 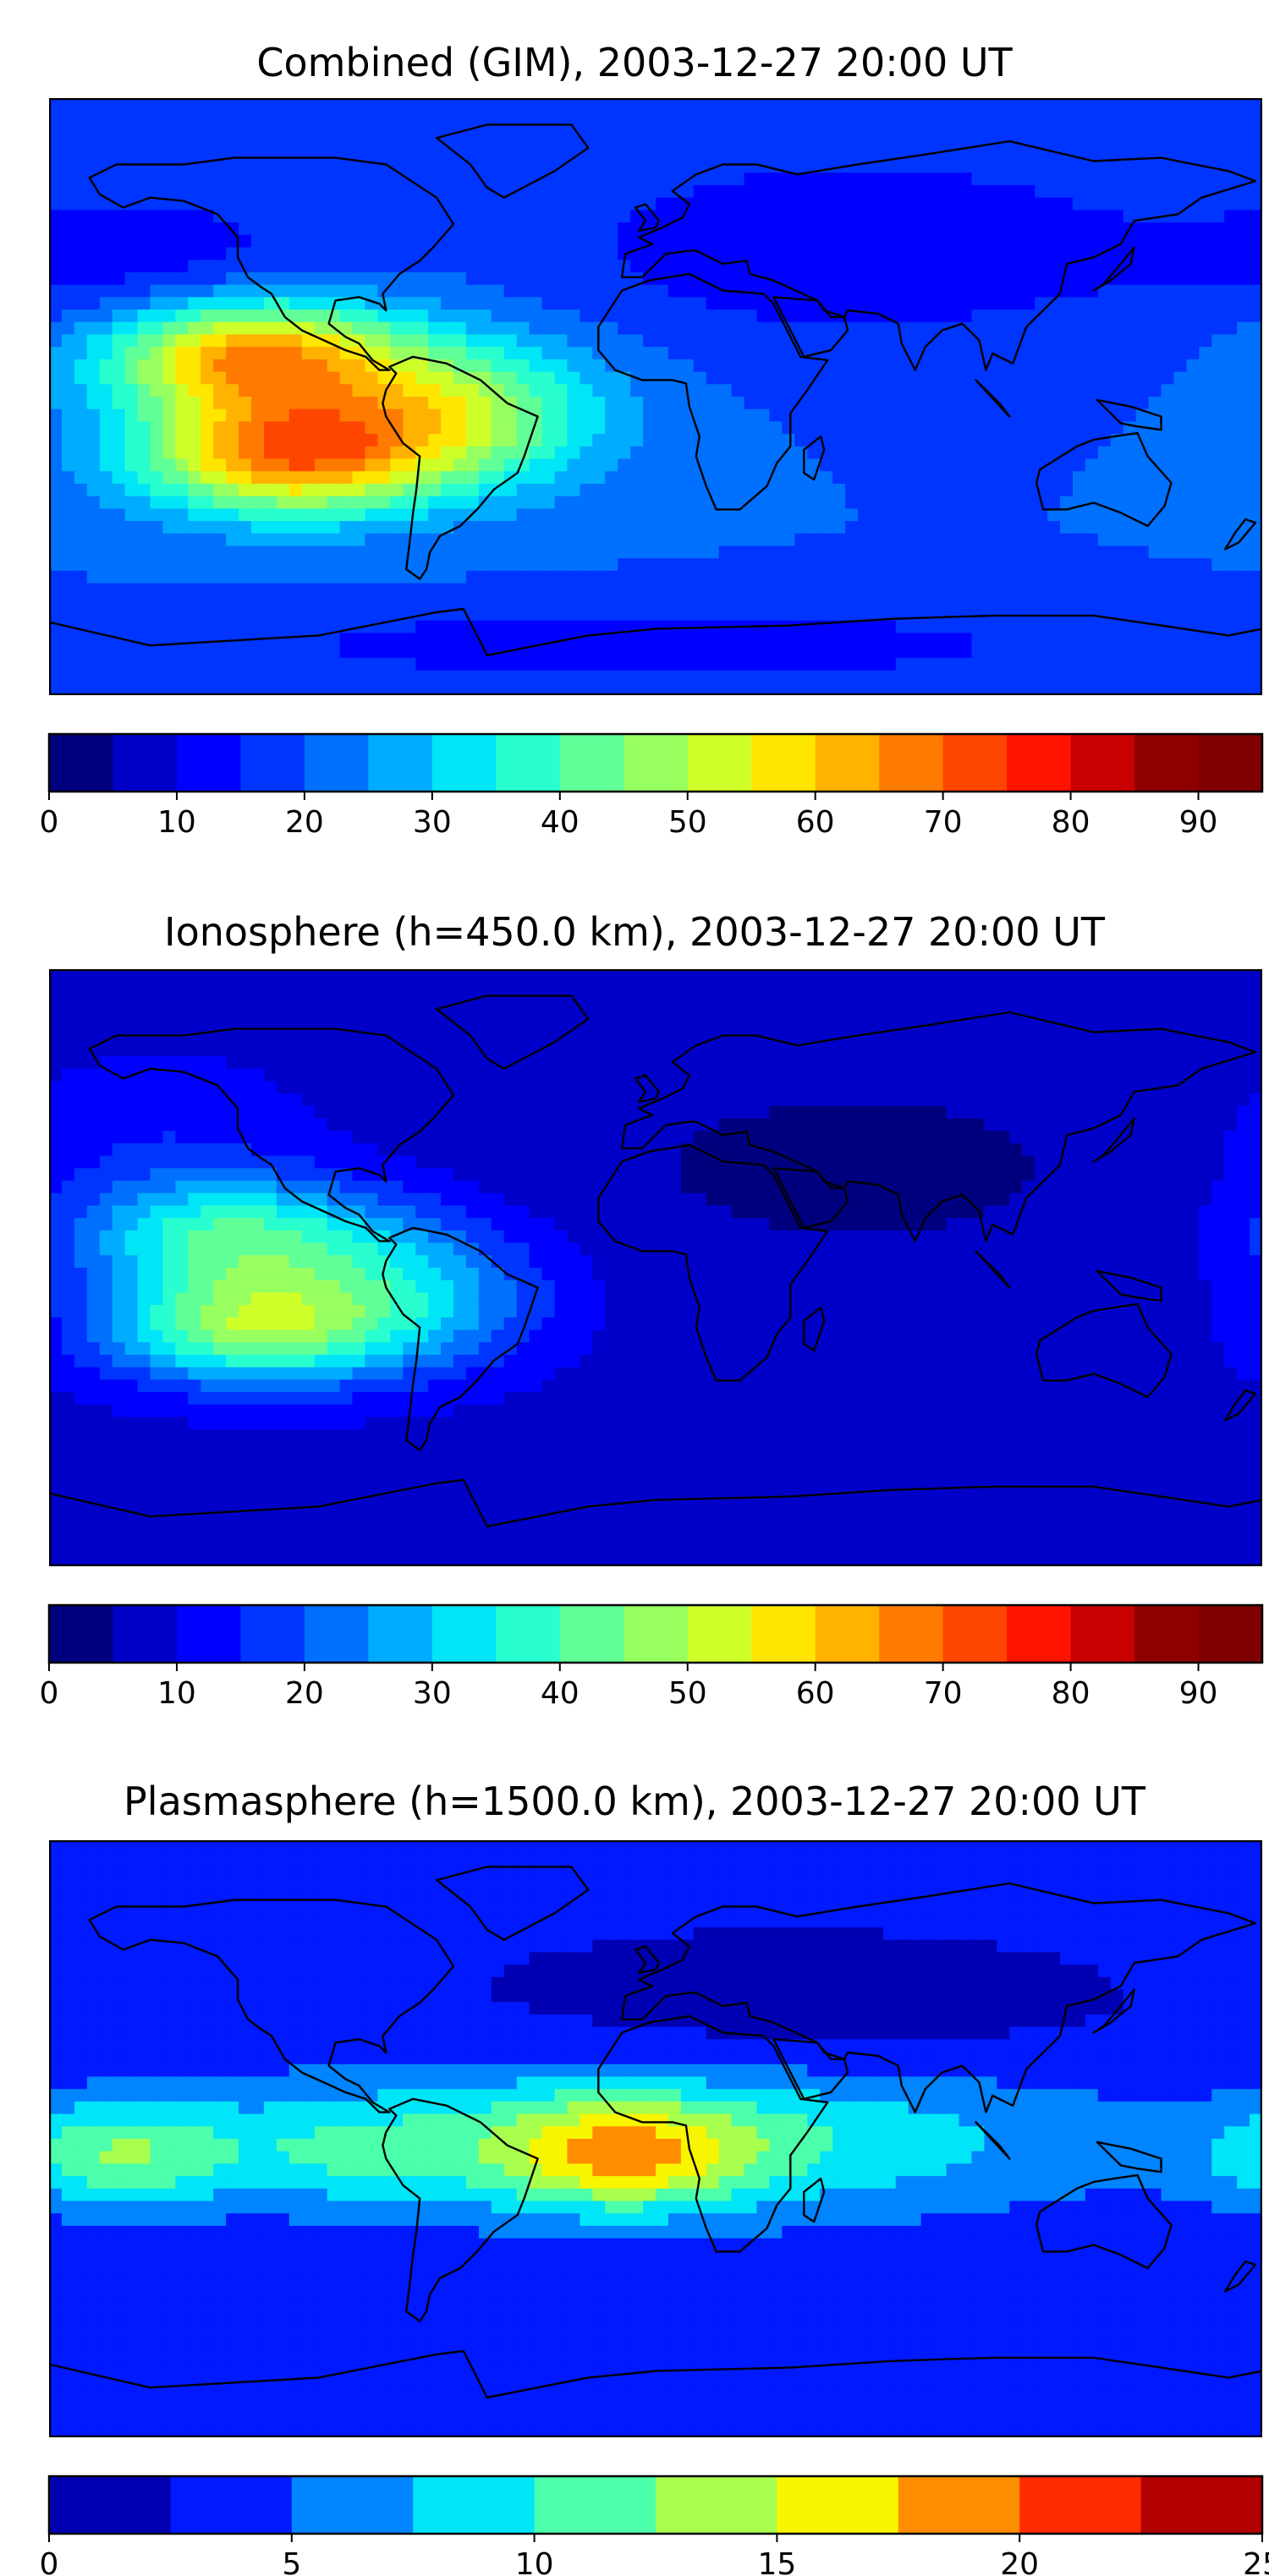 I want to click on colorbar-segment, so click(x=911, y=763).